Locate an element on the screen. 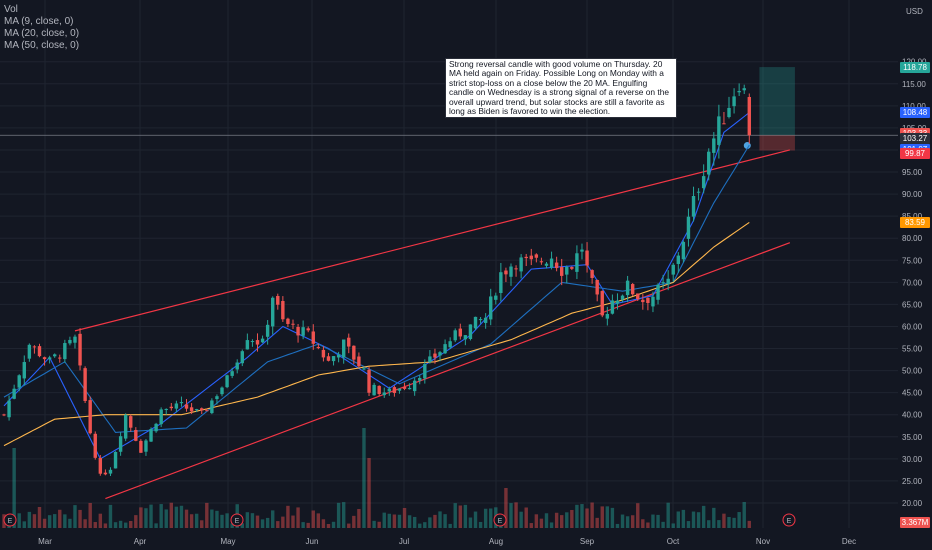 This screenshot has height=550, width=932. x-tick-label: Jul is located at coordinates (404, 541).